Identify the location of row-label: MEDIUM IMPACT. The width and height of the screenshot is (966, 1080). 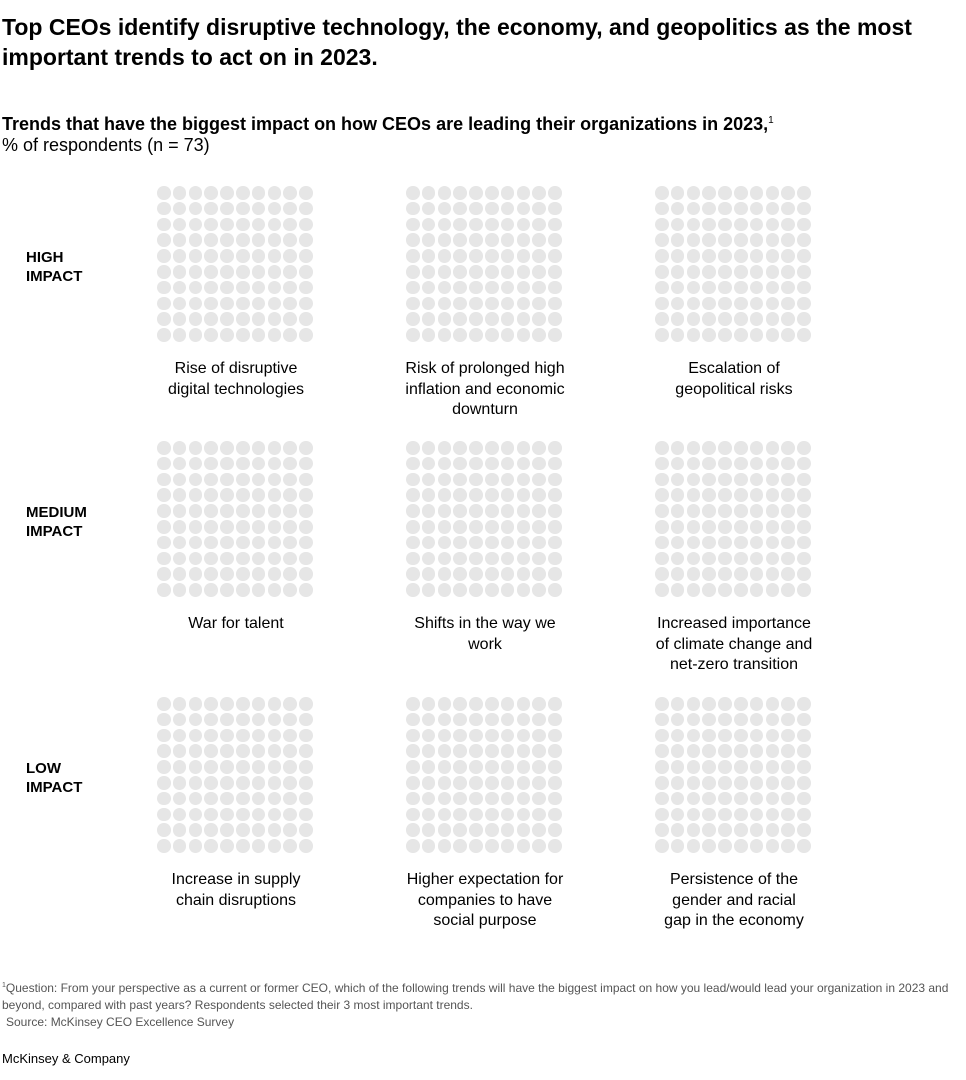
(56, 522).